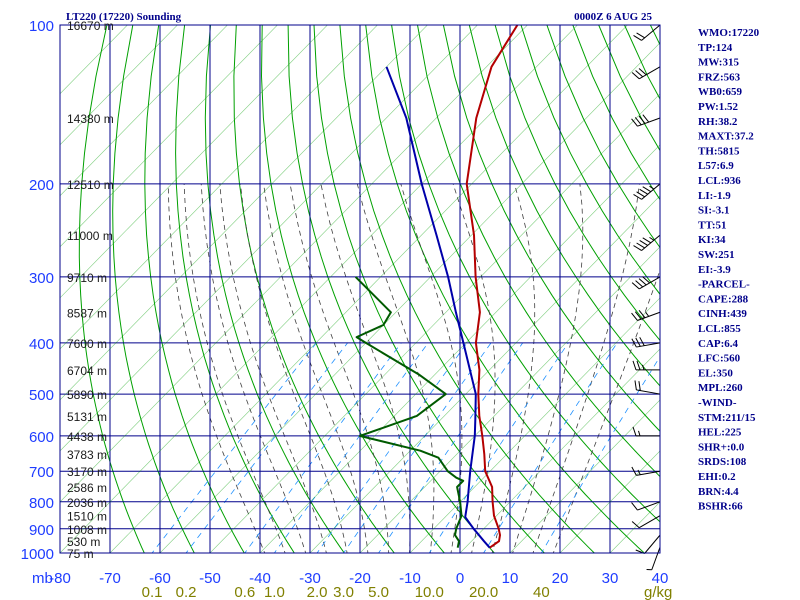 Image resolution: width=800 pixels, height=600 pixels. Describe the element at coordinates (722, 314) in the screenshot. I see `index-line: CINH:439` at that location.